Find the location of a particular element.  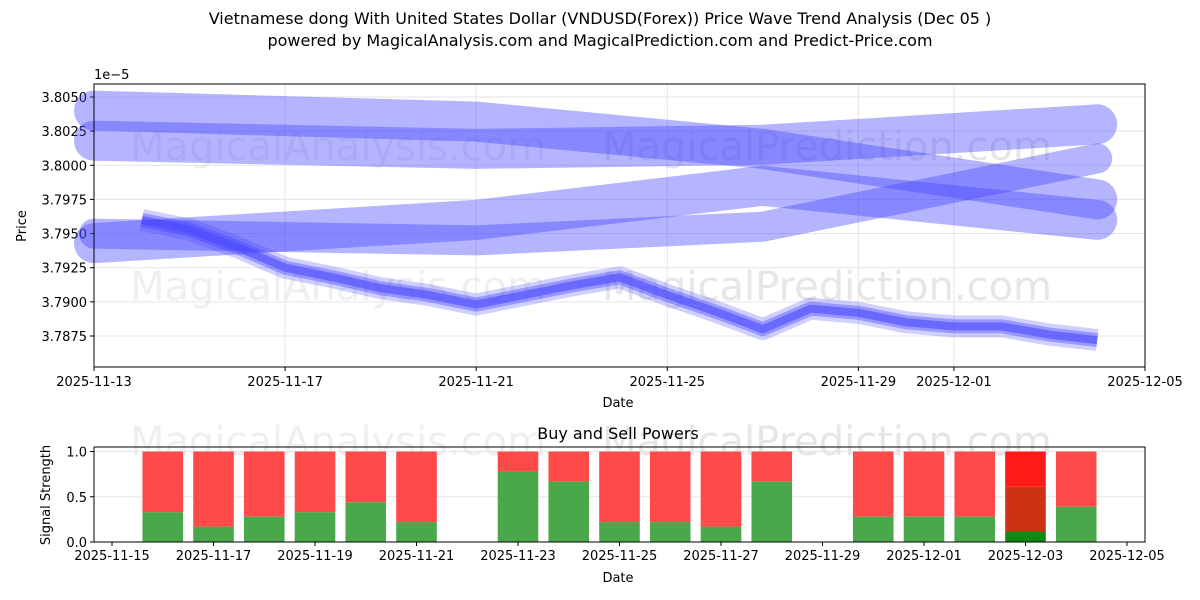

y-tick-label: 1.0 is located at coordinates (76, 453).